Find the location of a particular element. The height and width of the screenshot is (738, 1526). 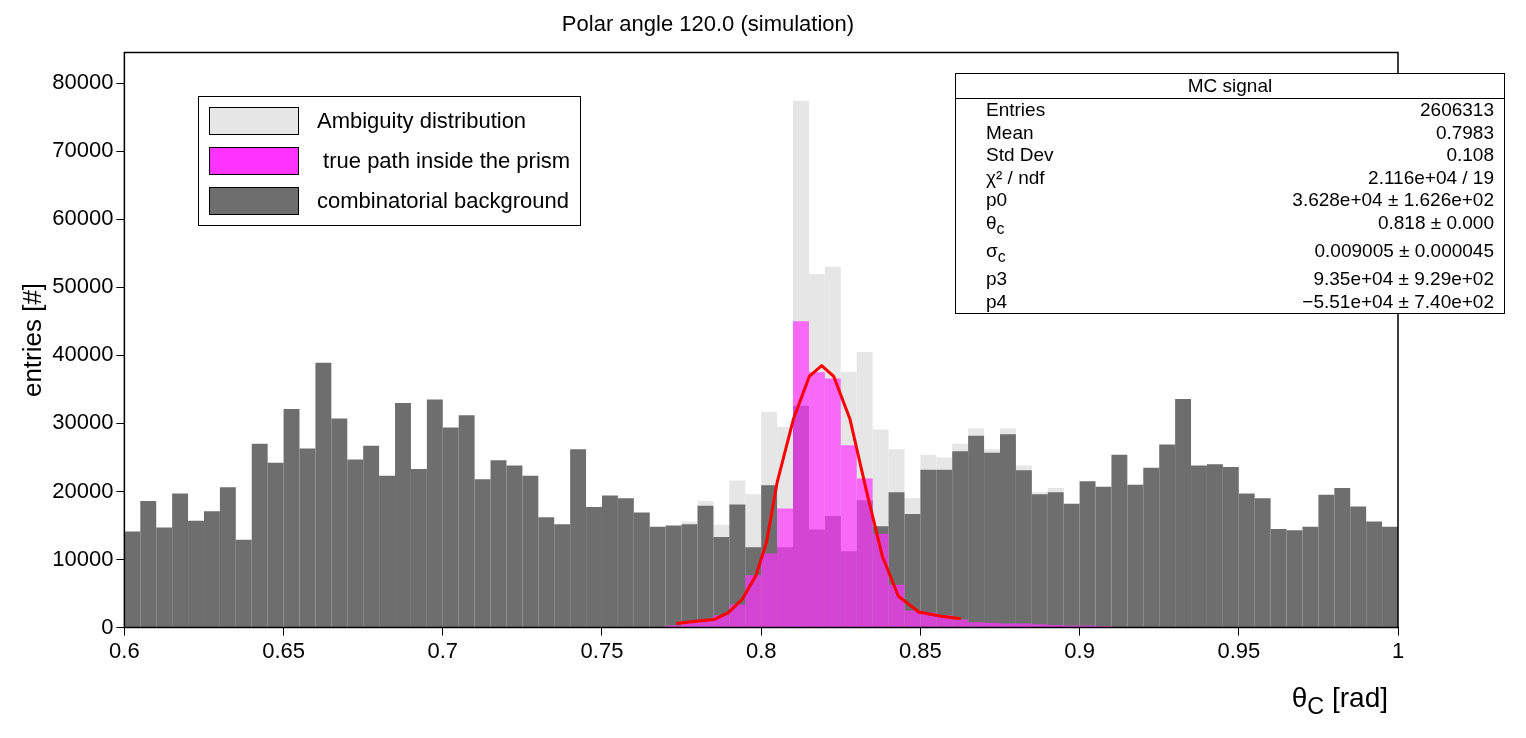

text: 0.108 is located at coordinates (1470, 155).